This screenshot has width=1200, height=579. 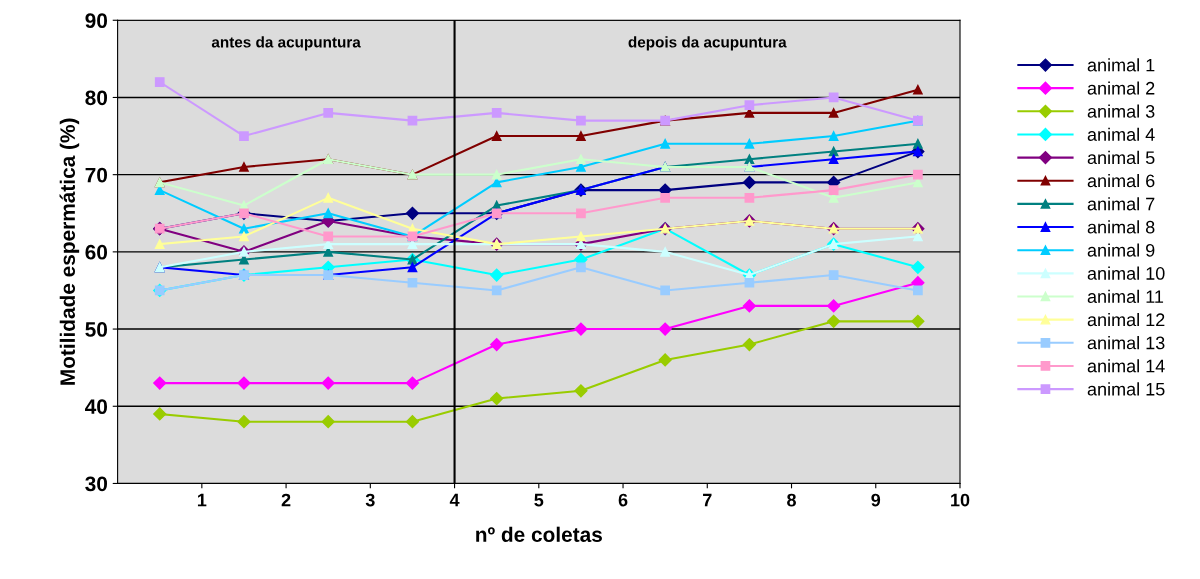 I want to click on x-tick-label: 6, so click(x=623, y=500).